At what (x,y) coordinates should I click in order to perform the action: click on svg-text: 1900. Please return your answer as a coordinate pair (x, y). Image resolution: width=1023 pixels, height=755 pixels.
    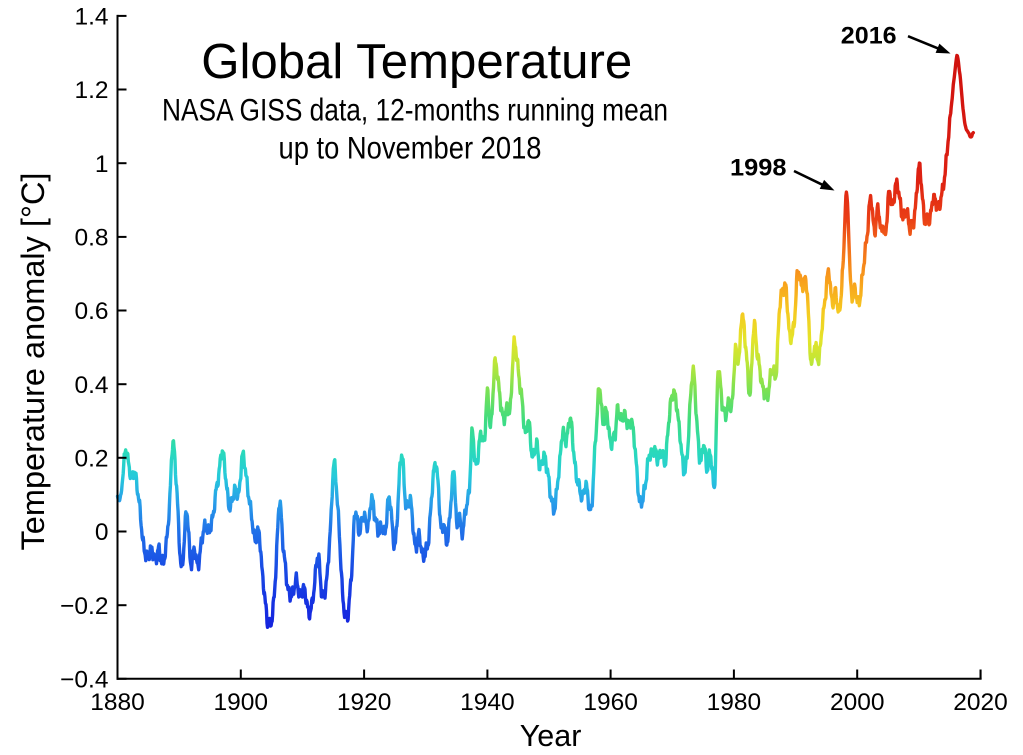
    Looking at the image, I should click on (241, 702).